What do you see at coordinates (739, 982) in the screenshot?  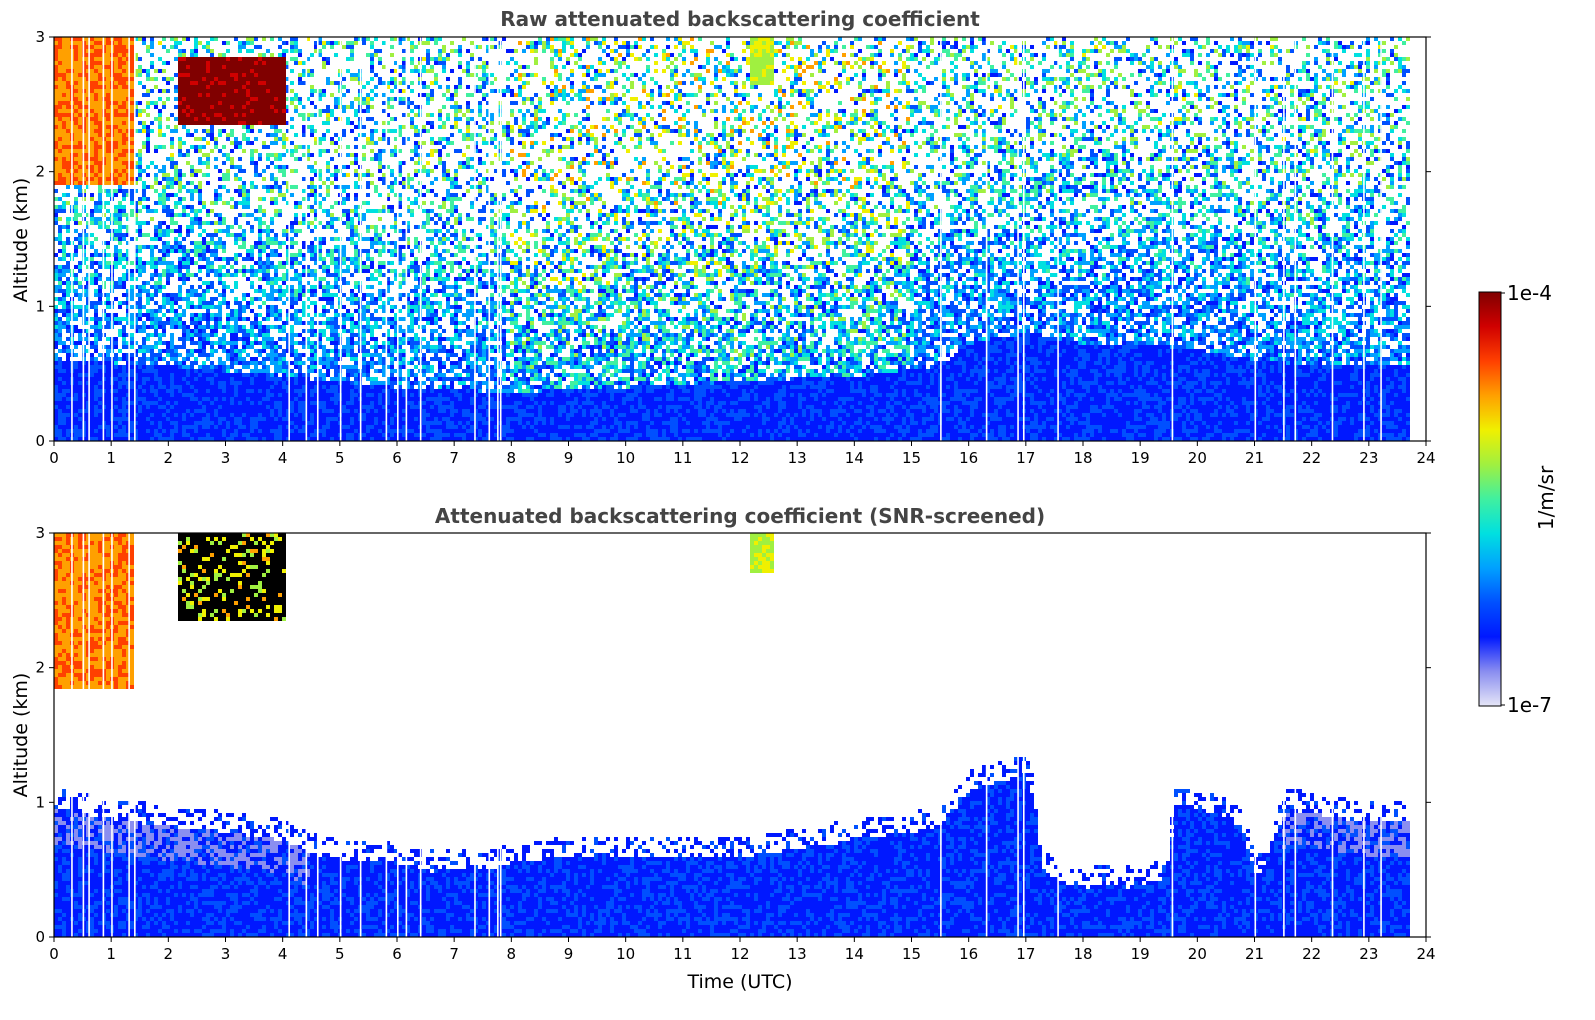 I see `x-axis-label: Time (UTC)` at bounding box center [739, 982].